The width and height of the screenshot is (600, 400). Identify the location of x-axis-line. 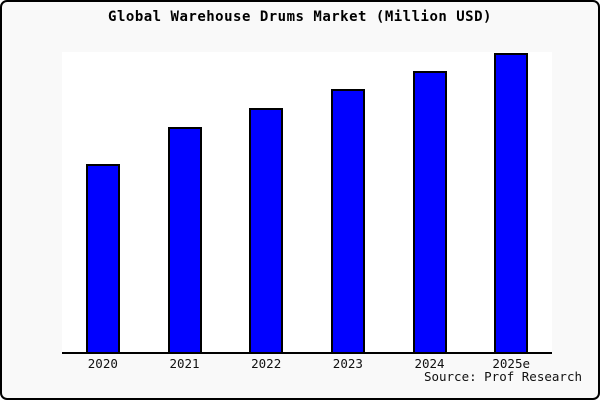
(307, 353).